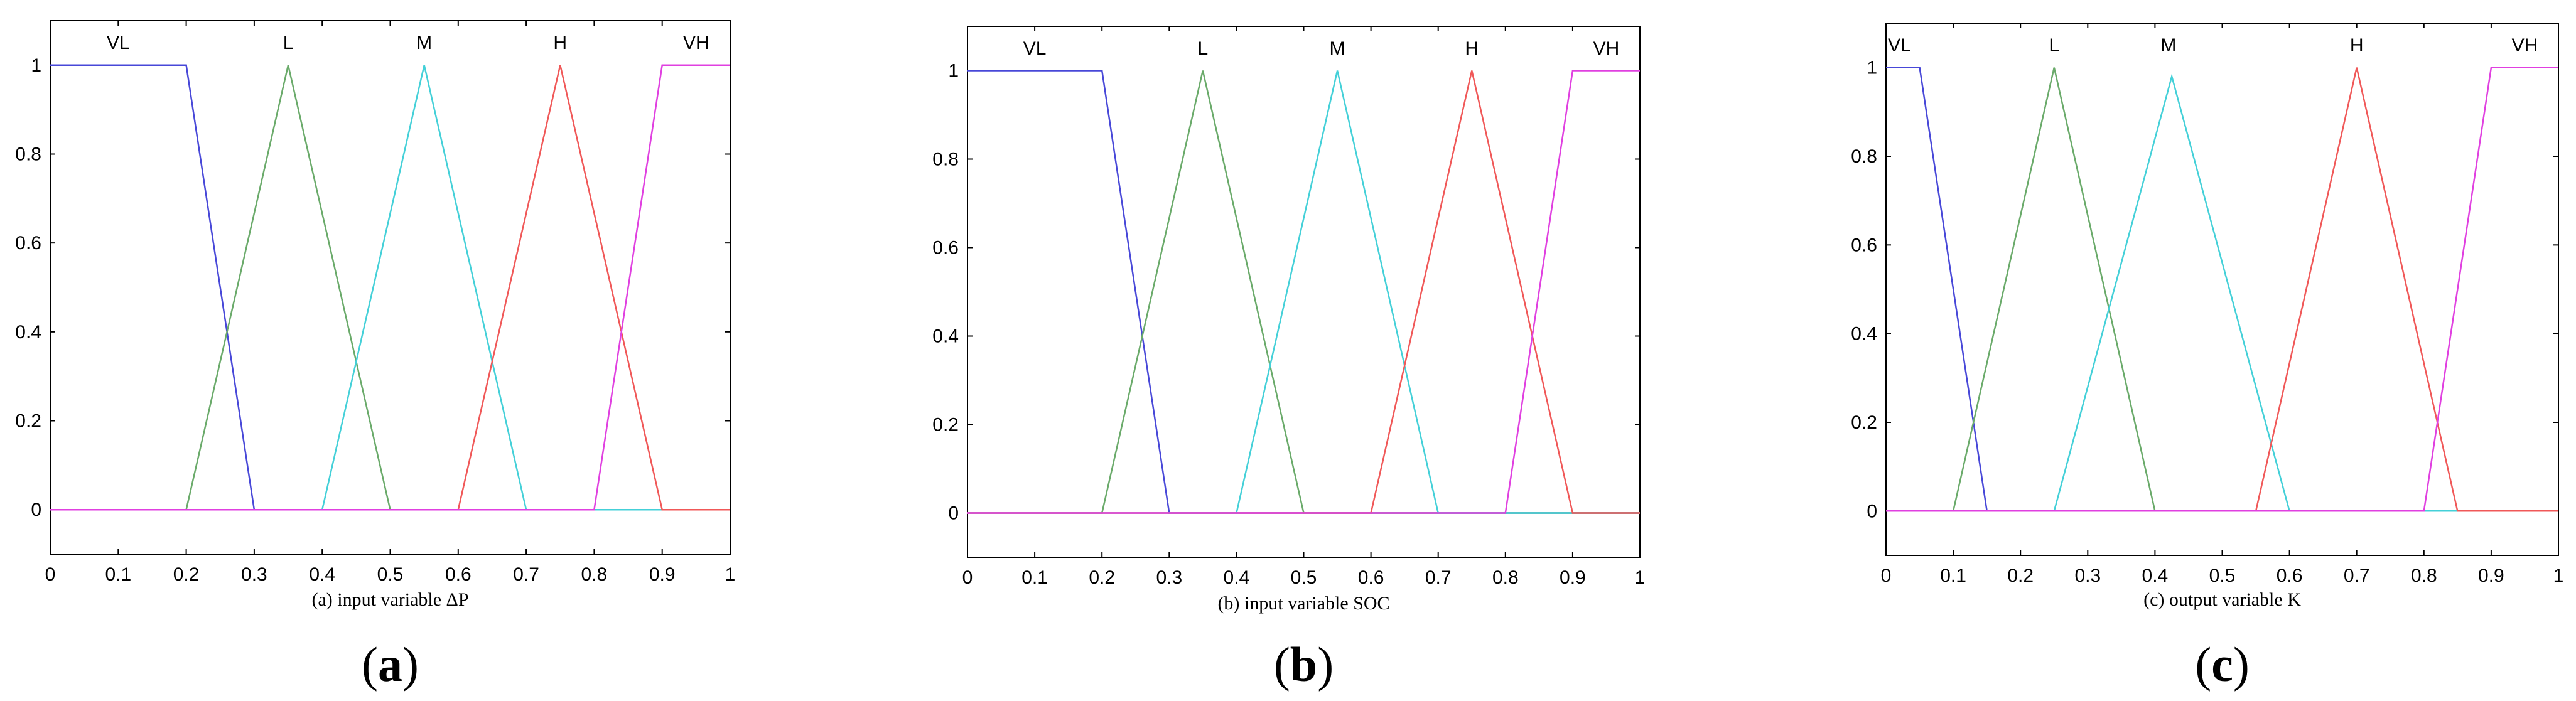 The height and width of the screenshot is (701, 2576). I want to click on panel-label: (c), so click(2222, 664).